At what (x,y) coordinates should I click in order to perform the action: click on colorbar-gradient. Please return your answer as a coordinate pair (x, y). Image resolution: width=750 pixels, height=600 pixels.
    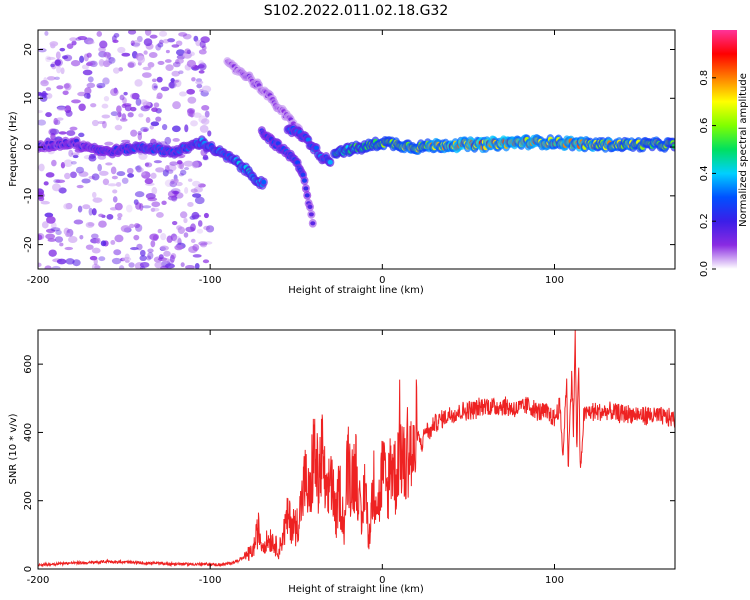
    Looking at the image, I should click on (724, 149).